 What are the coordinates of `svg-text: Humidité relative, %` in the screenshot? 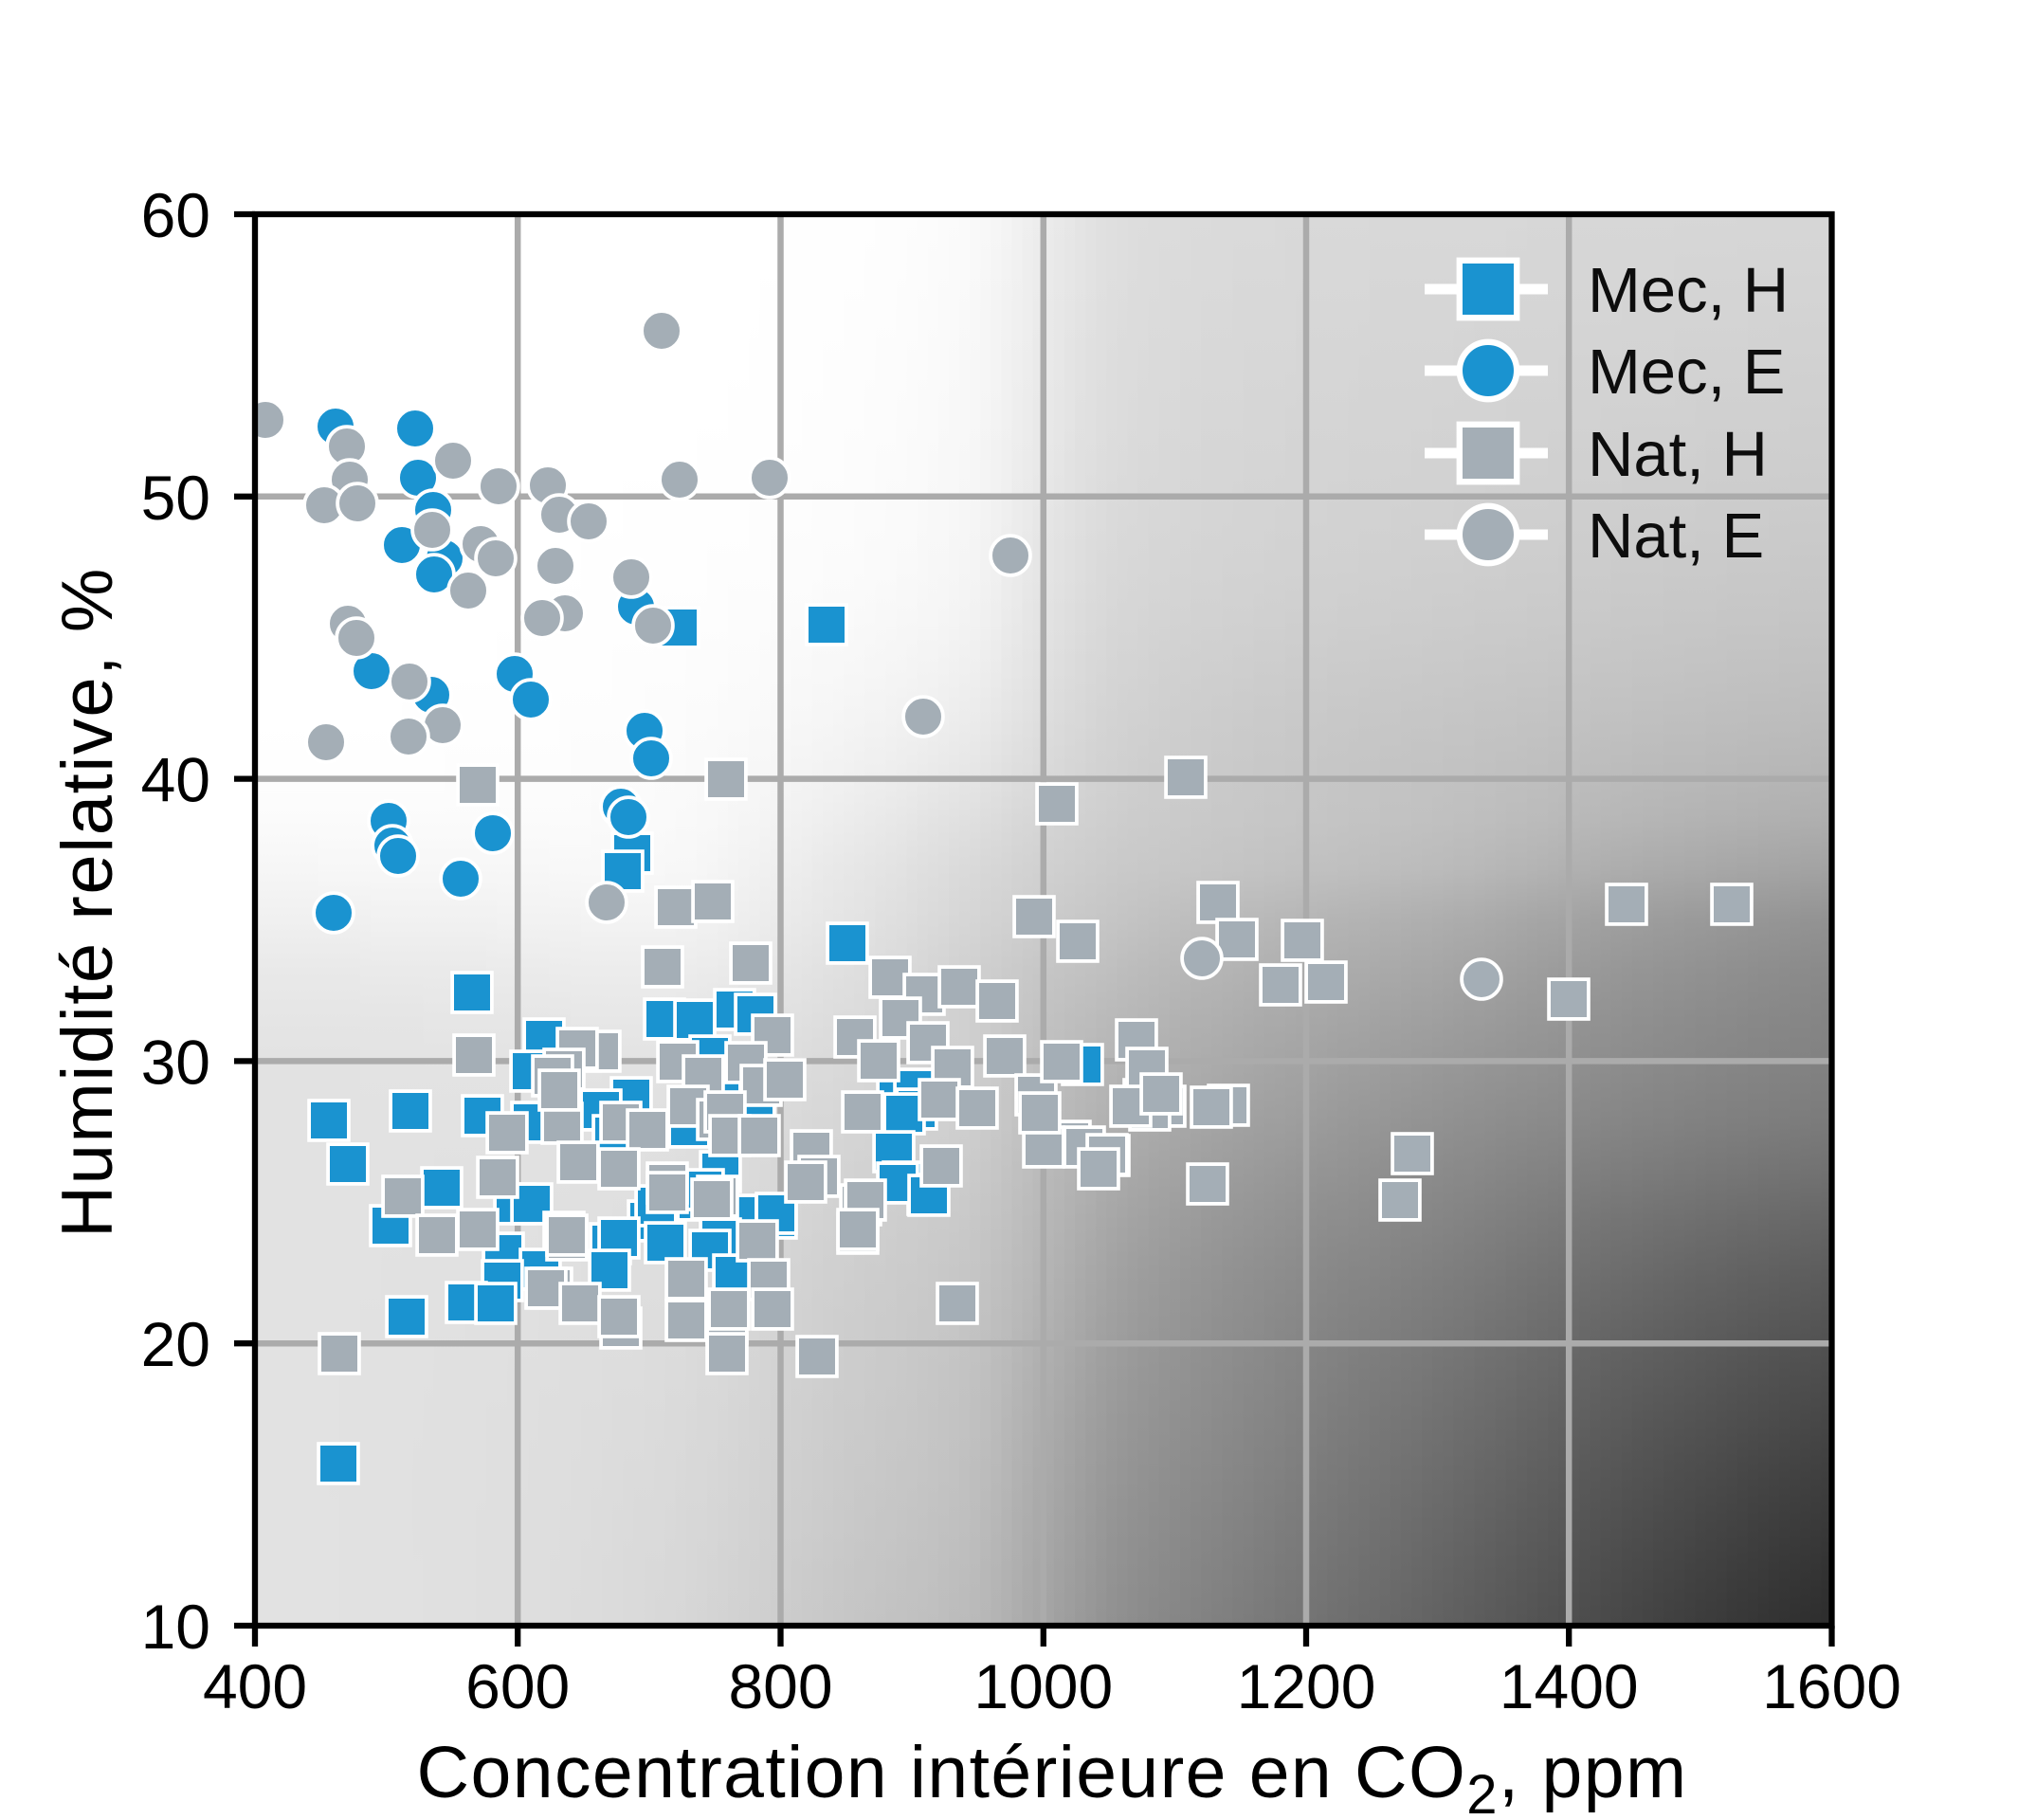 It's located at (87, 902).